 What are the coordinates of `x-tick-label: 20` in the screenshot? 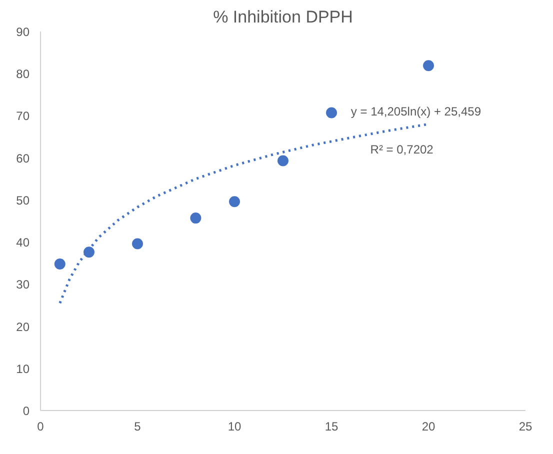 It's located at (429, 427).